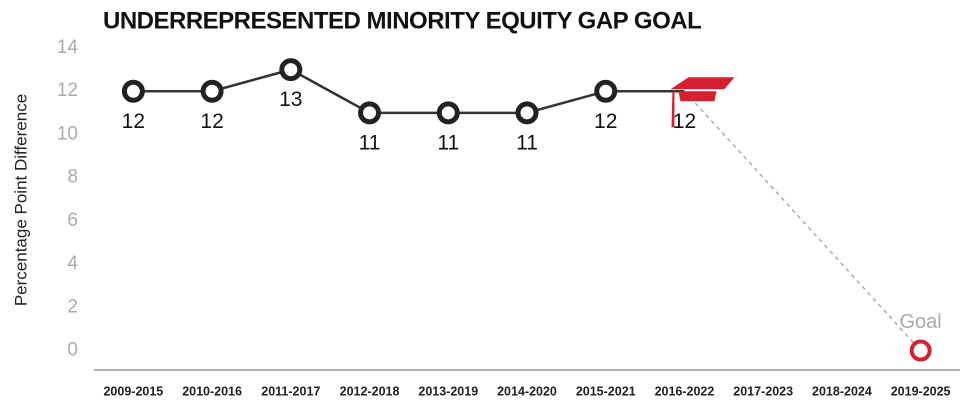 The width and height of the screenshot is (966, 403). What do you see at coordinates (290, 391) in the screenshot?
I see `x-tick-label: 2011-2017` at bounding box center [290, 391].